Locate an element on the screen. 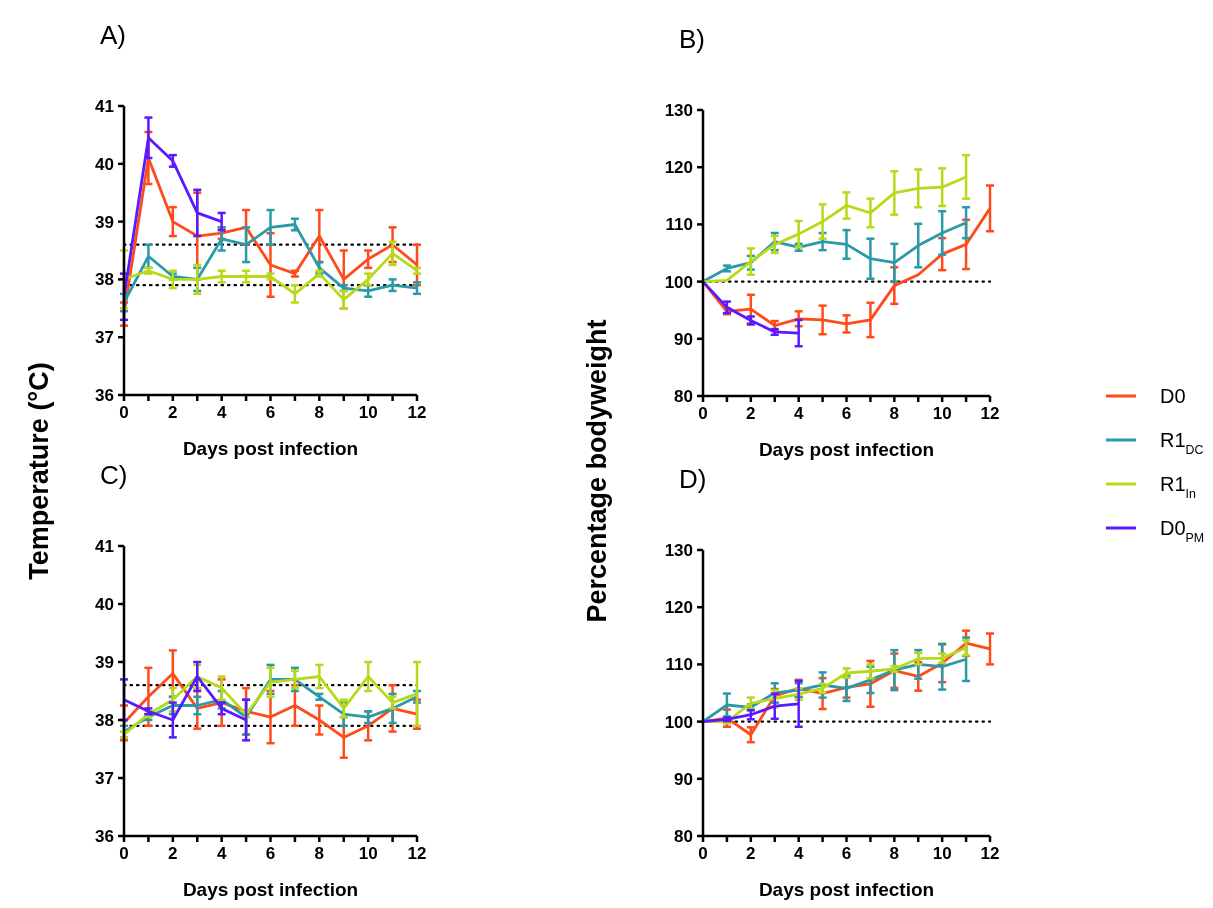  text: B) is located at coordinates (692, 39).